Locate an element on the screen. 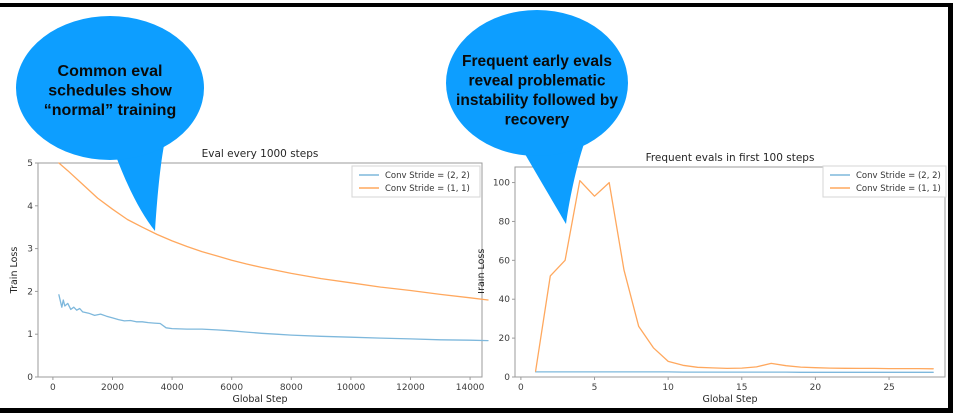  y-tick-label: 80 is located at coordinates (505, 222).